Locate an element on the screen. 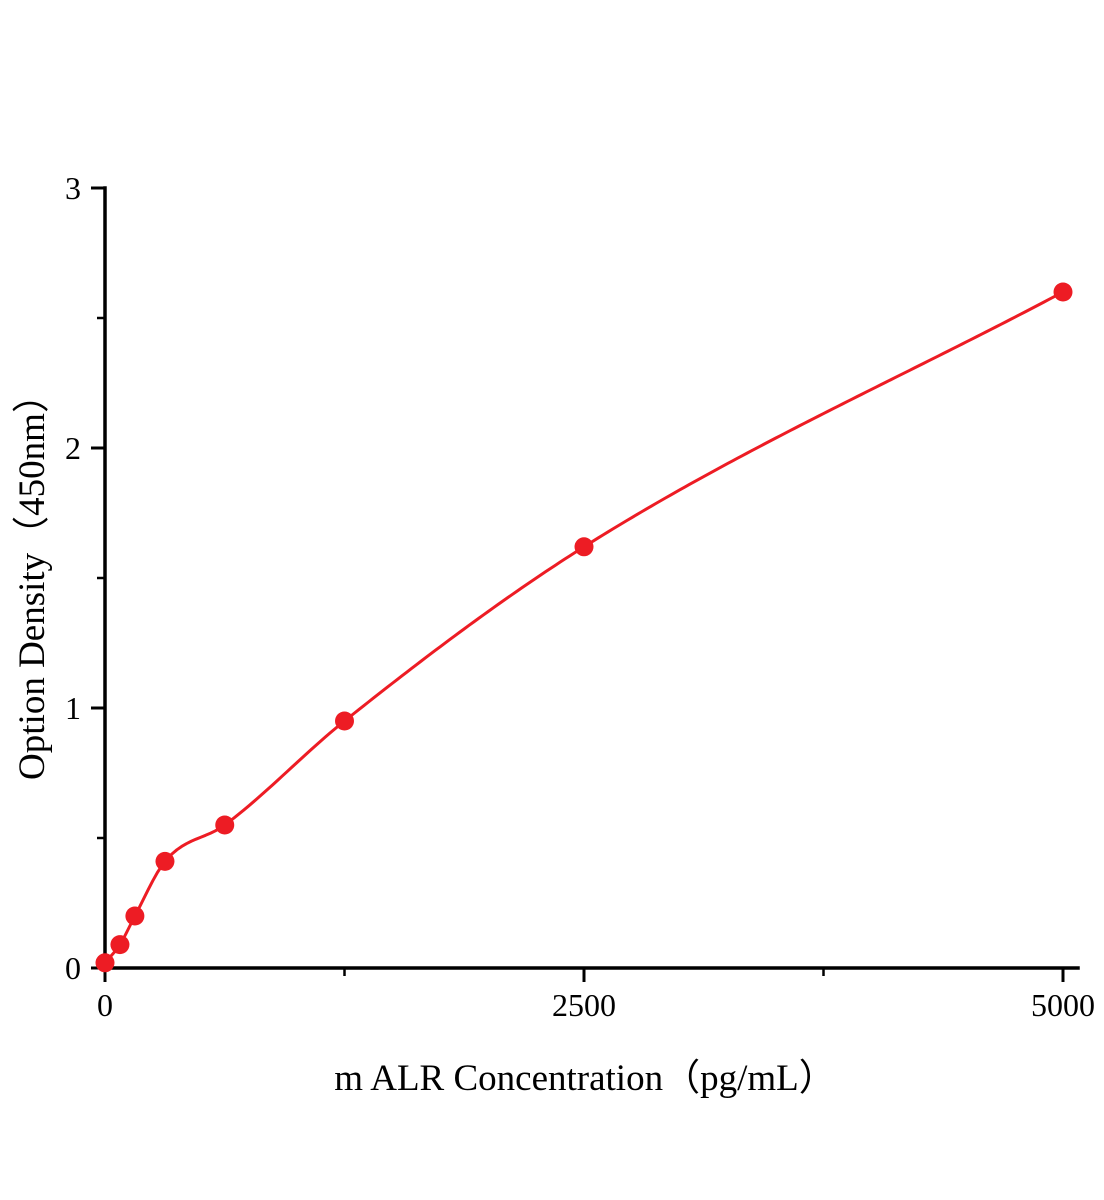 This screenshot has width=1104, height=1200. x-axis-title: m ALR Concentration（pg/mL） is located at coordinates (585, 1078).